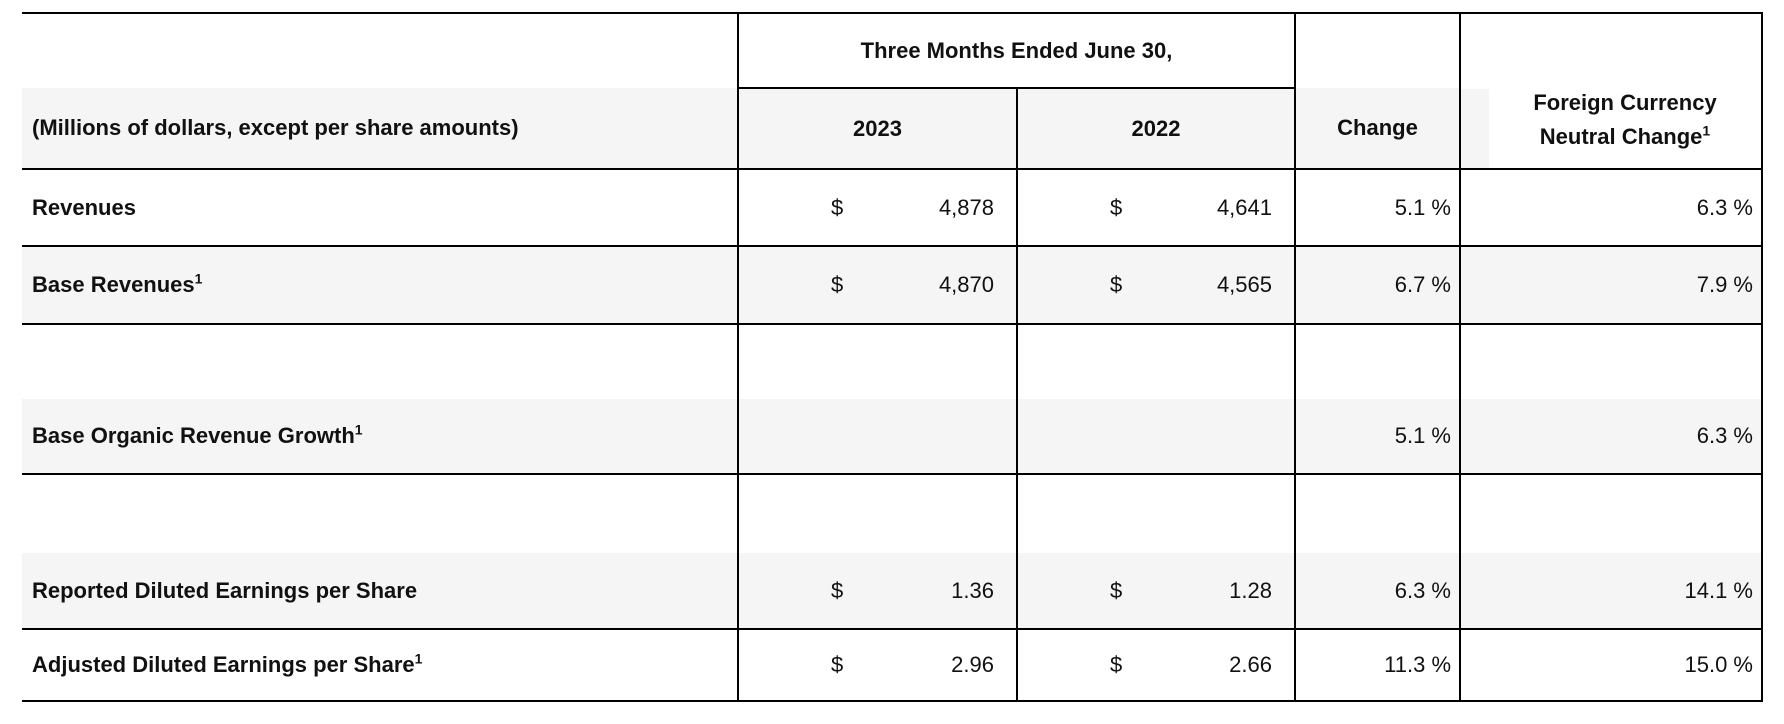  I want to click on value-2022: 2.66, so click(1250, 664).